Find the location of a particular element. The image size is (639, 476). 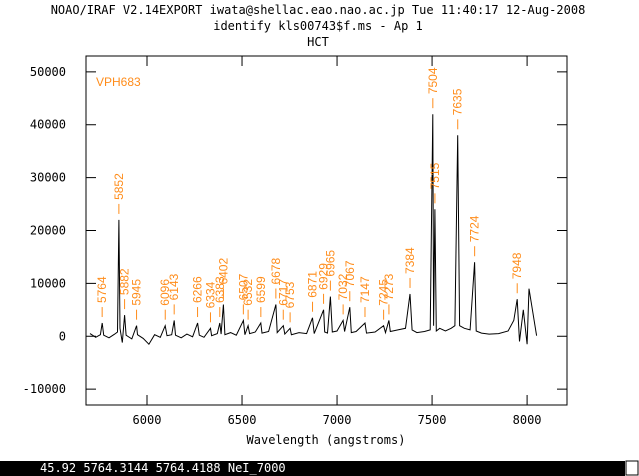

line-id-label: 7384 is located at coordinates (410, 260).